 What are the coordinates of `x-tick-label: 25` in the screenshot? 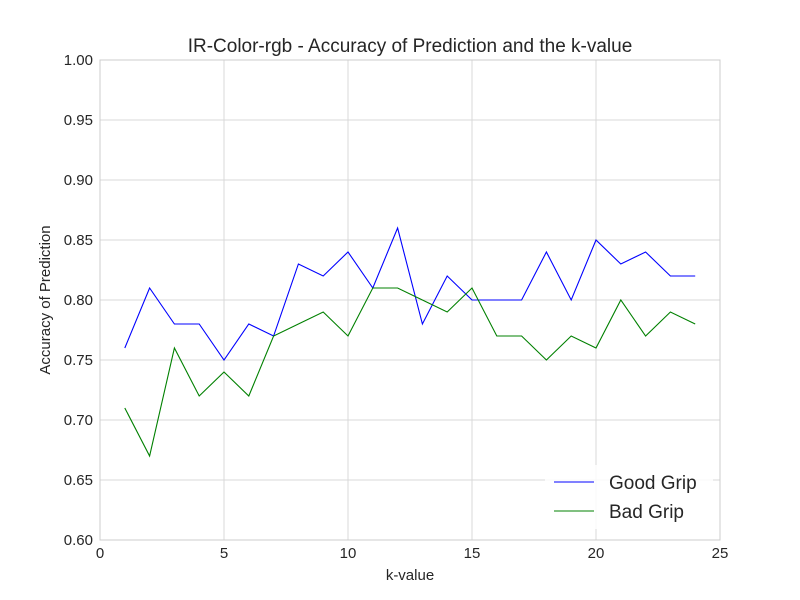 It's located at (720, 553).